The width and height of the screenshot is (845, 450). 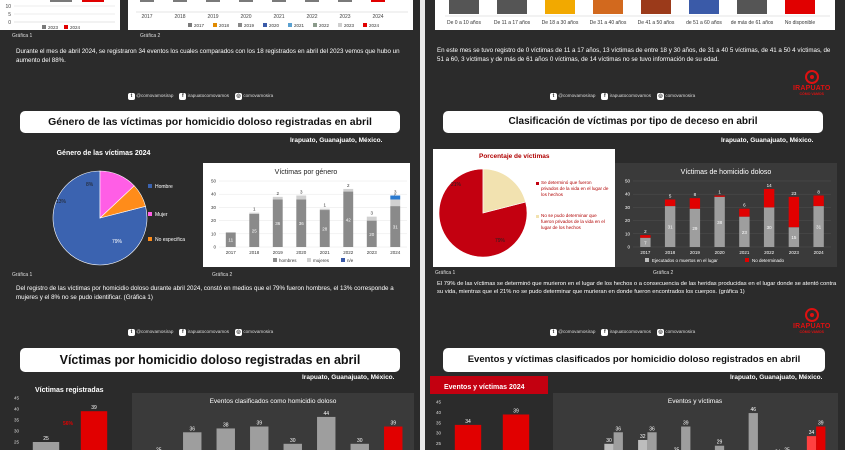 I want to click on bar-value-label: 8, so click(x=695, y=194).